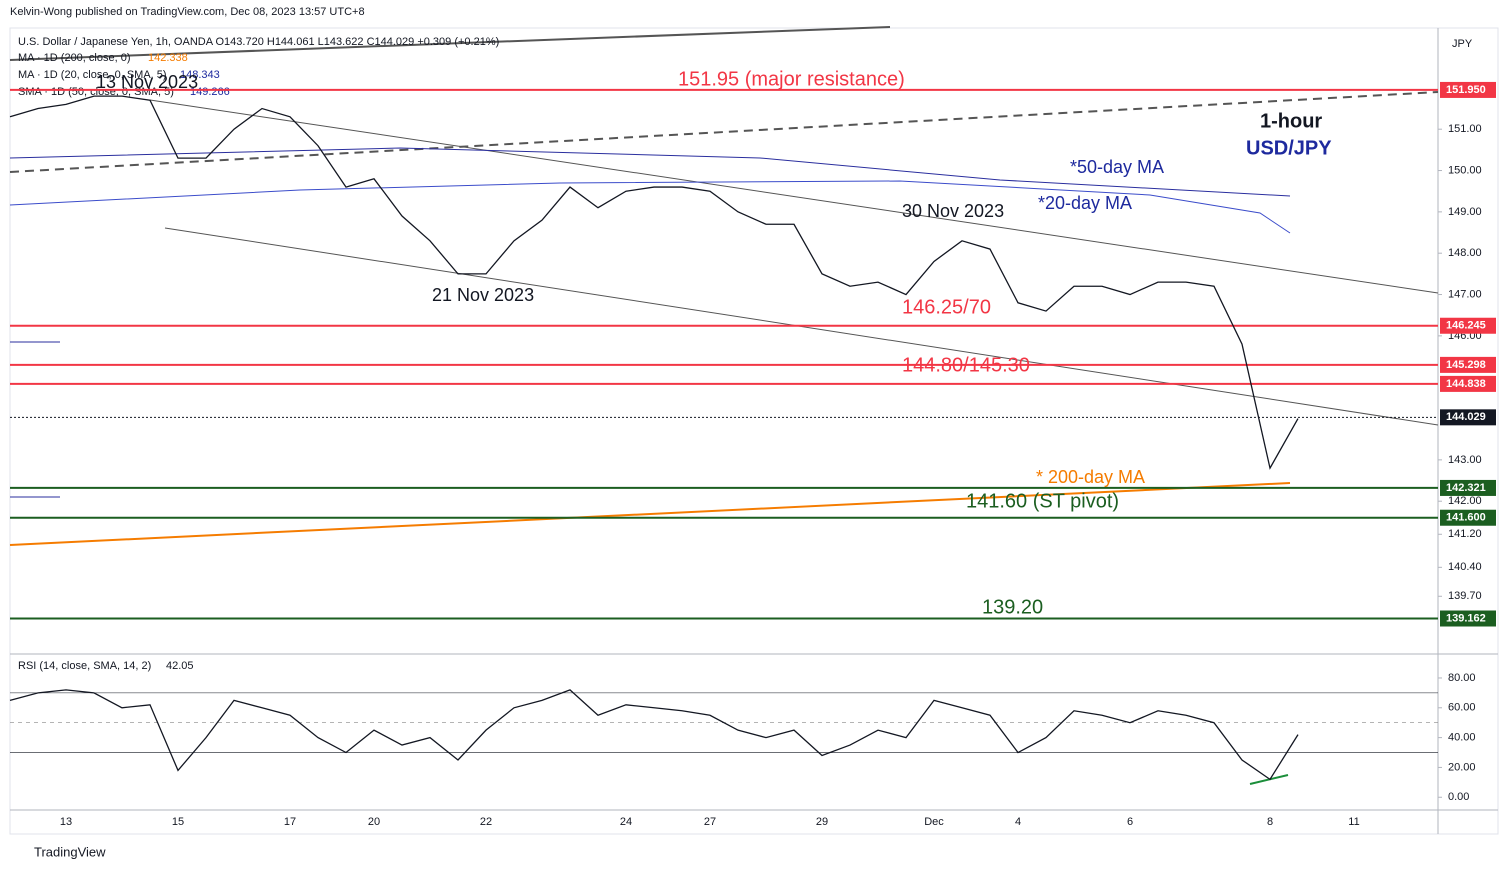  Describe the element at coordinates (1269, 779) in the screenshot. I see `divergence-line` at that location.